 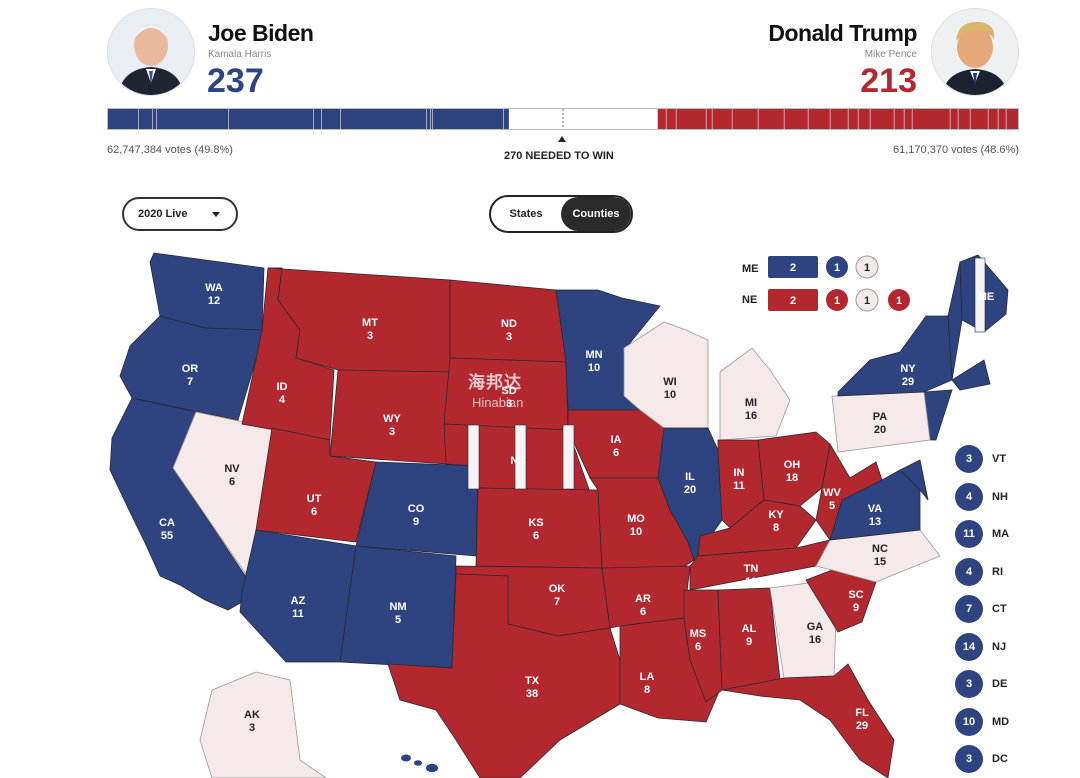 I want to click on state-label-mo: MO, so click(x=636, y=519).